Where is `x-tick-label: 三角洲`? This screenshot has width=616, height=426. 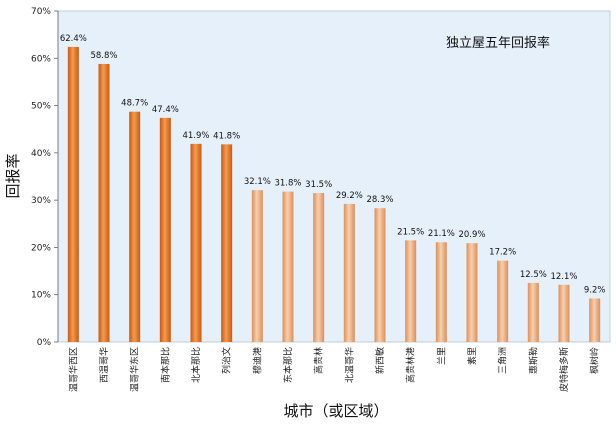
x-tick-label: 三角洲 is located at coordinates (503, 360).